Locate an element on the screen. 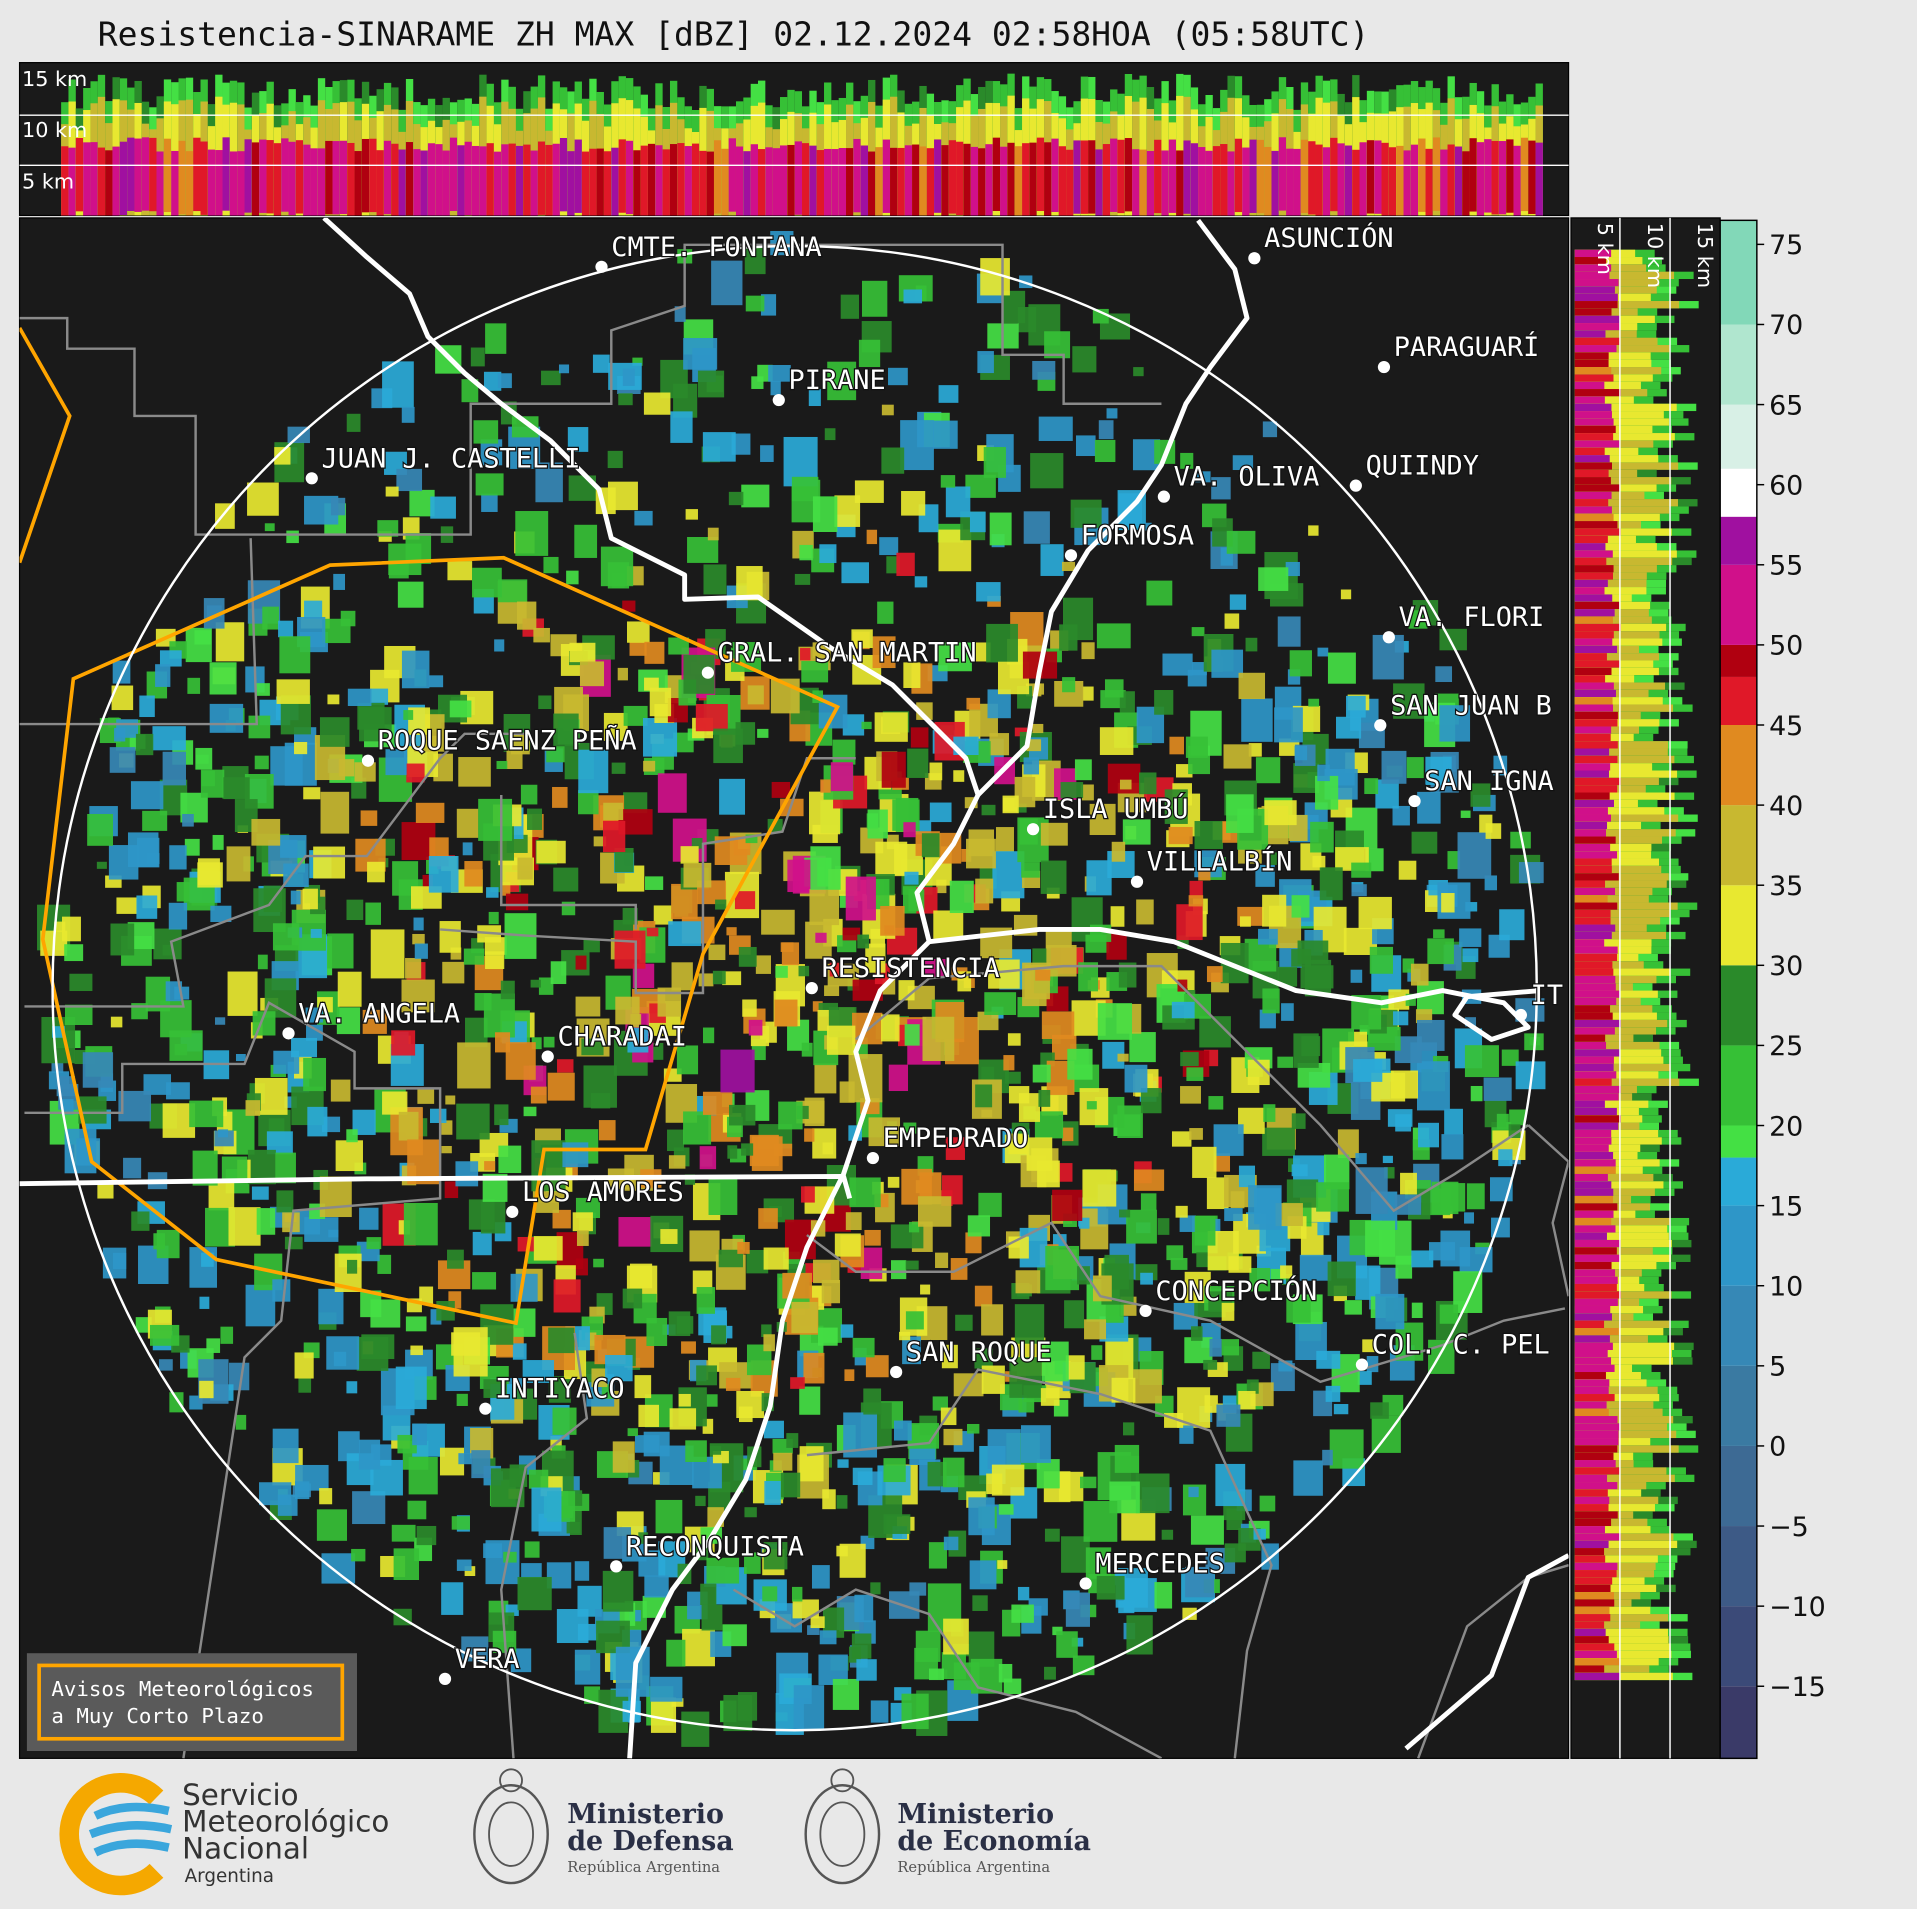 The image size is (1917, 1909). colorbar-tick-label: 50 is located at coordinates (1786, 646).